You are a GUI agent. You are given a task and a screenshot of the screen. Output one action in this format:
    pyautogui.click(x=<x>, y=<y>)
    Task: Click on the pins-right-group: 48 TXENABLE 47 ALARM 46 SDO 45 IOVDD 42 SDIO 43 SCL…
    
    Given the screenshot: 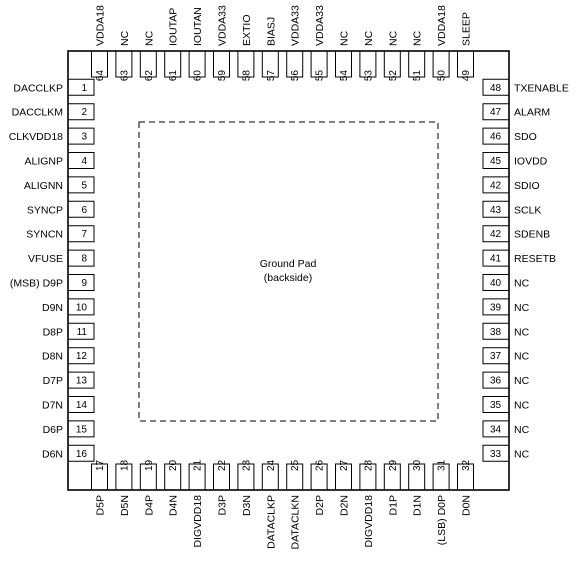 What is the action you would take?
    pyautogui.click(x=525, y=270)
    